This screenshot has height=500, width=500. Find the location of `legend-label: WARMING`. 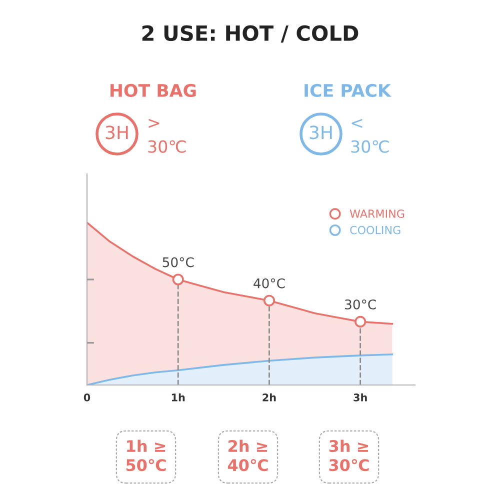

legend-label: WARMING is located at coordinates (377, 214).